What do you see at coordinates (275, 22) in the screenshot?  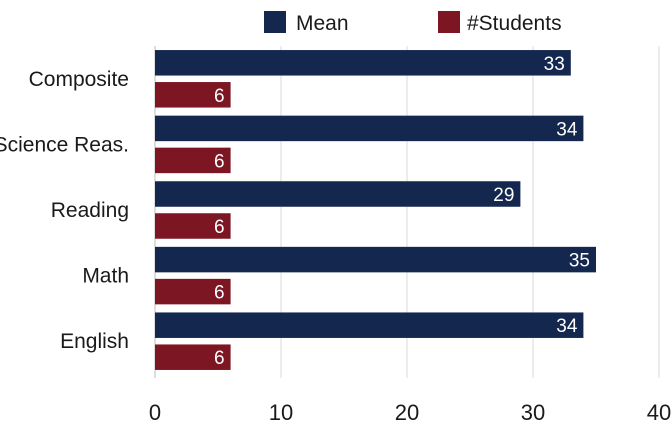 I see `legend-swatch-mean` at bounding box center [275, 22].